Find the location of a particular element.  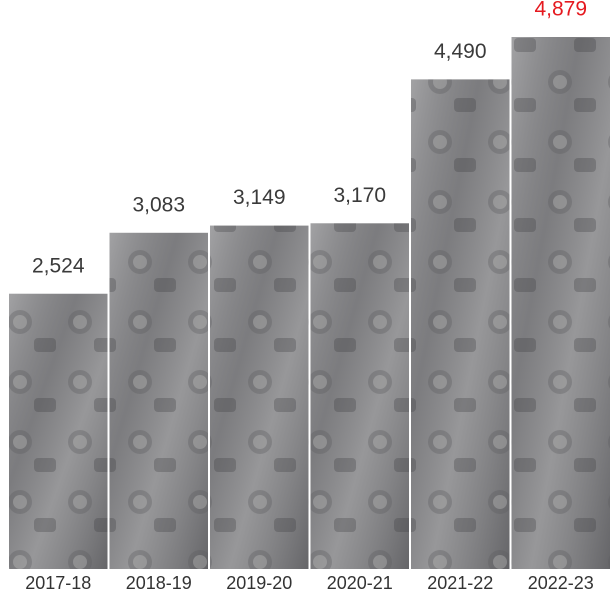

x-tick-label: 2018-19 is located at coordinates (159, 583).